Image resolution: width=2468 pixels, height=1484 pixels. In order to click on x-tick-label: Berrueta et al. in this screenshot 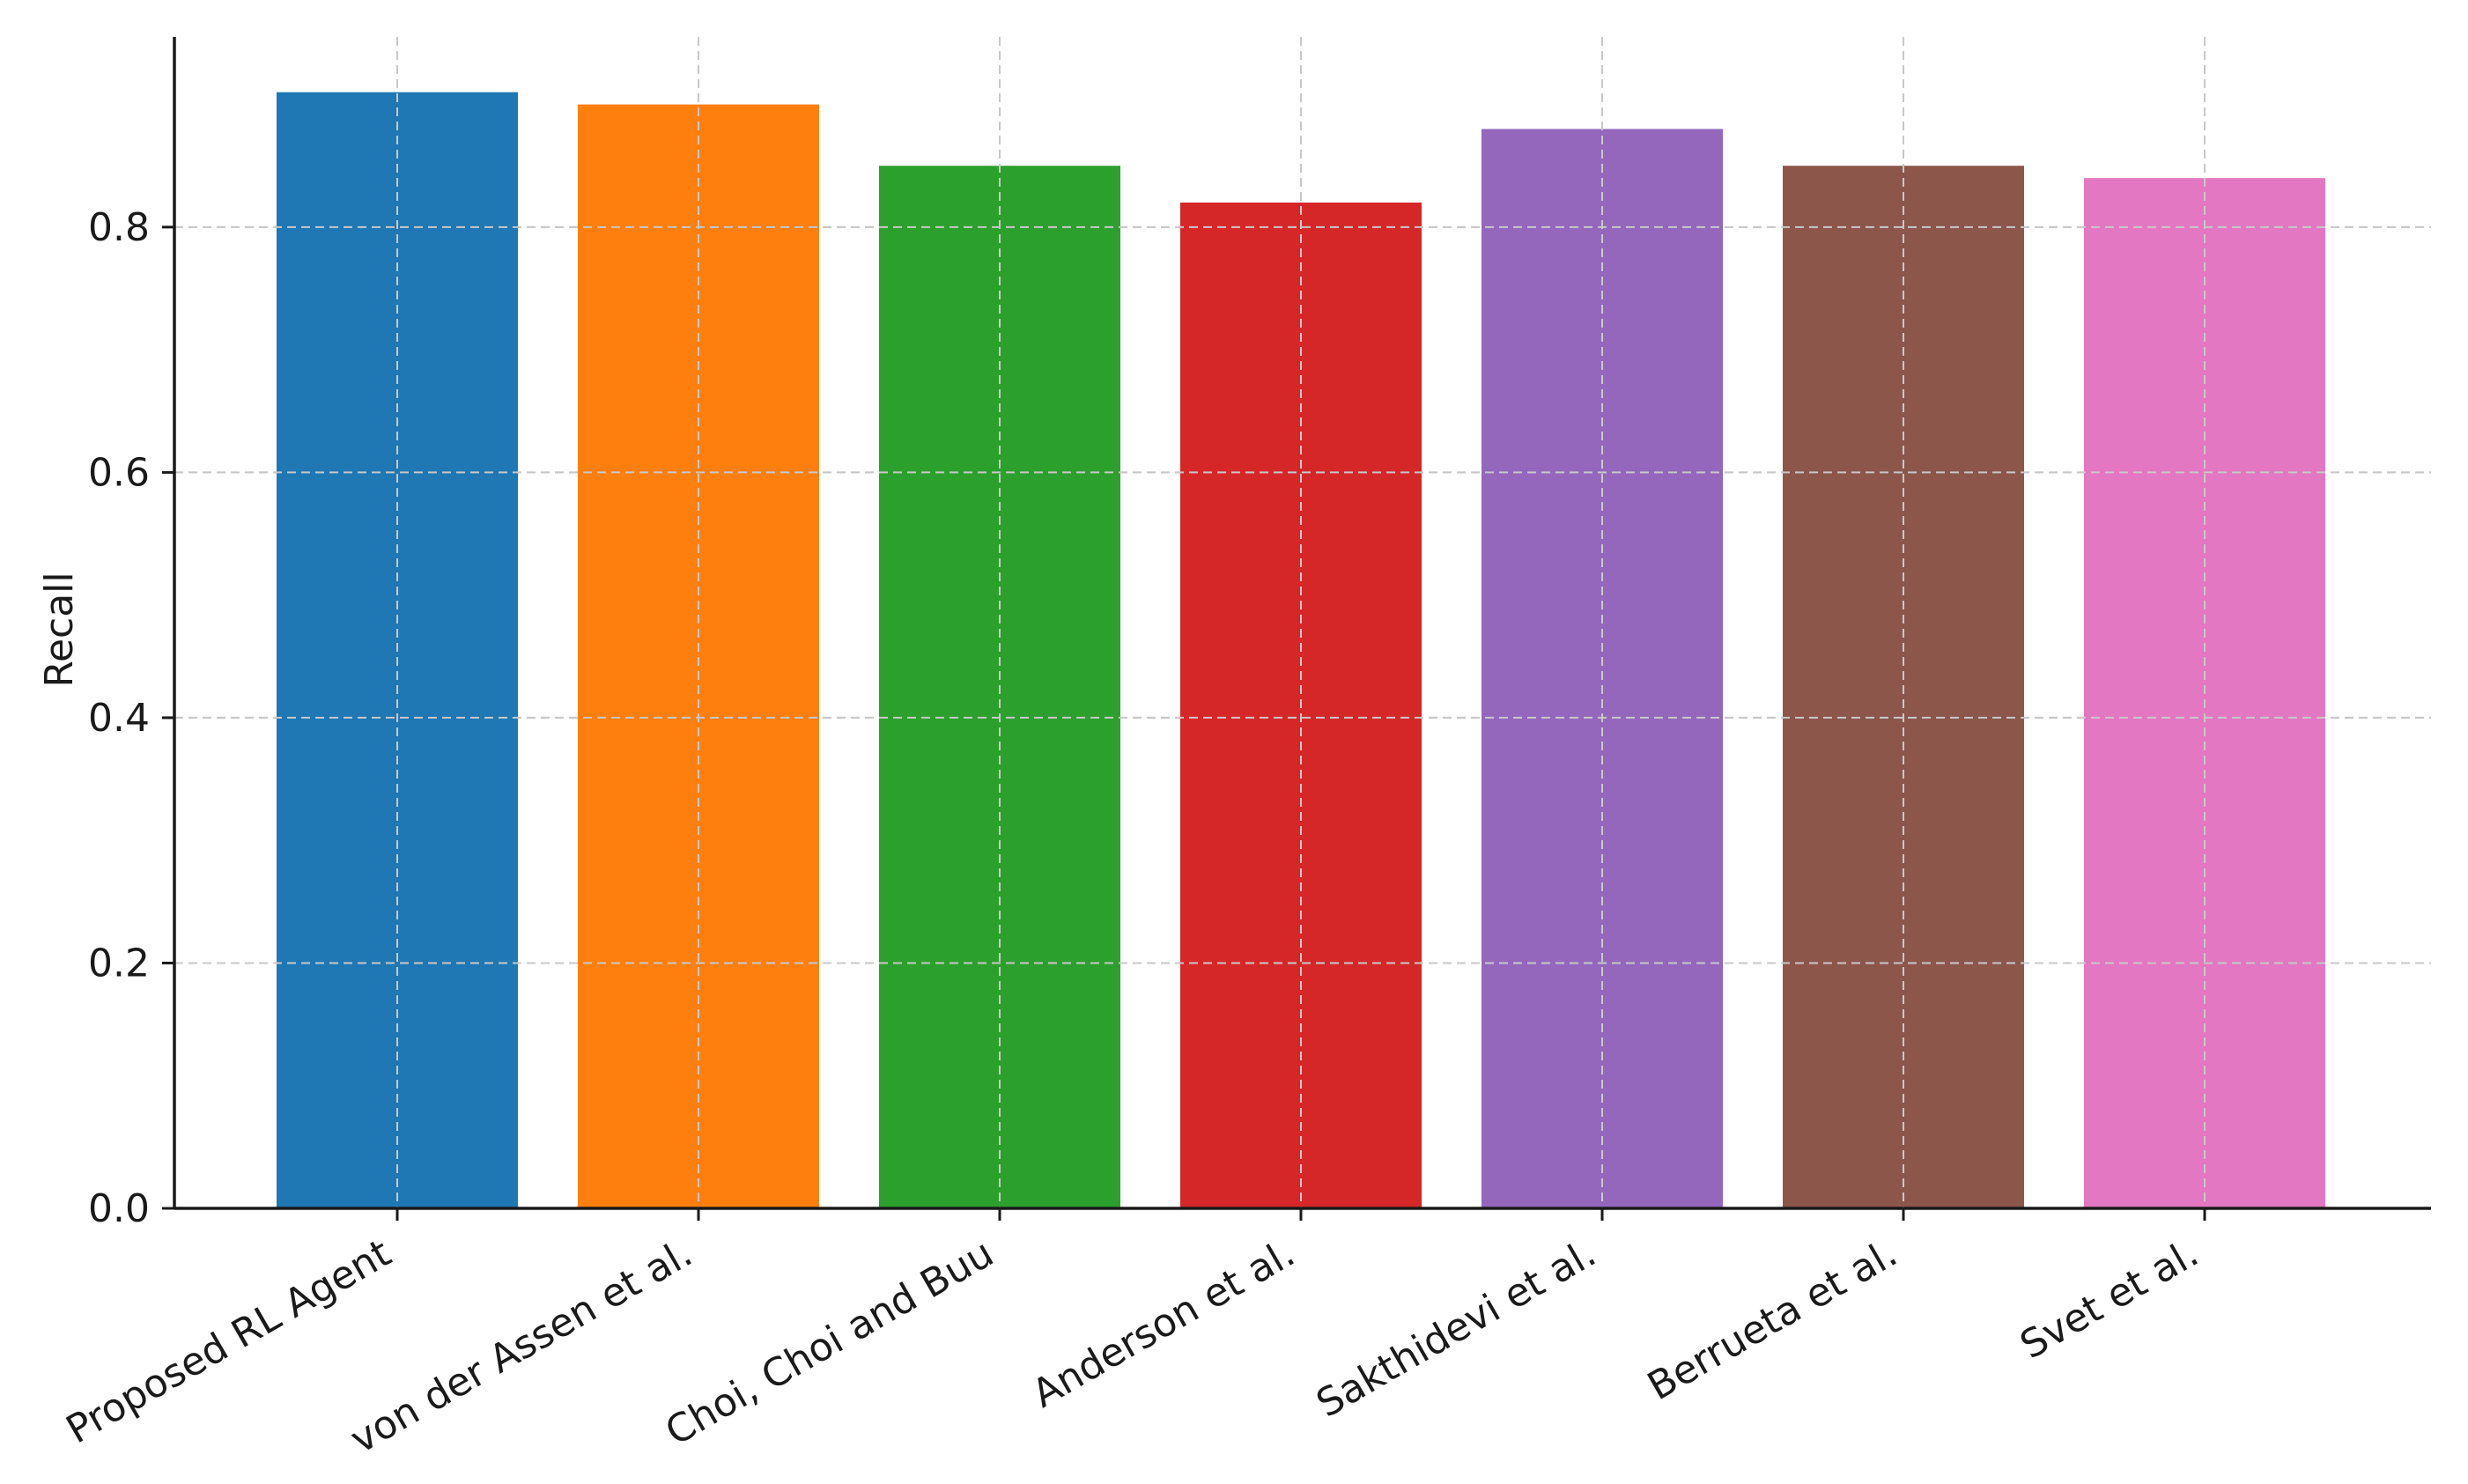, I will do `click(1772, 1319)`.